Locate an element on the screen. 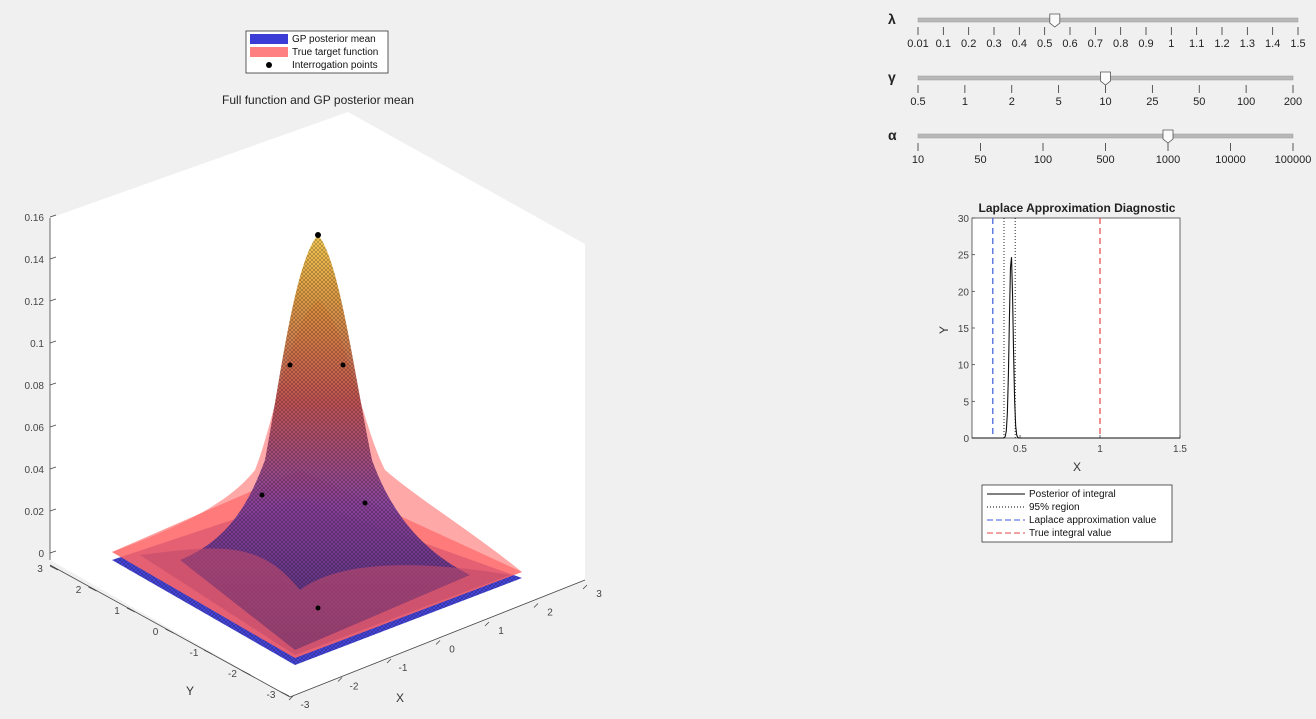 This screenshot has width=1316, height=719. legend-label-points: Interrogation points is located at coordinates (335, 65).